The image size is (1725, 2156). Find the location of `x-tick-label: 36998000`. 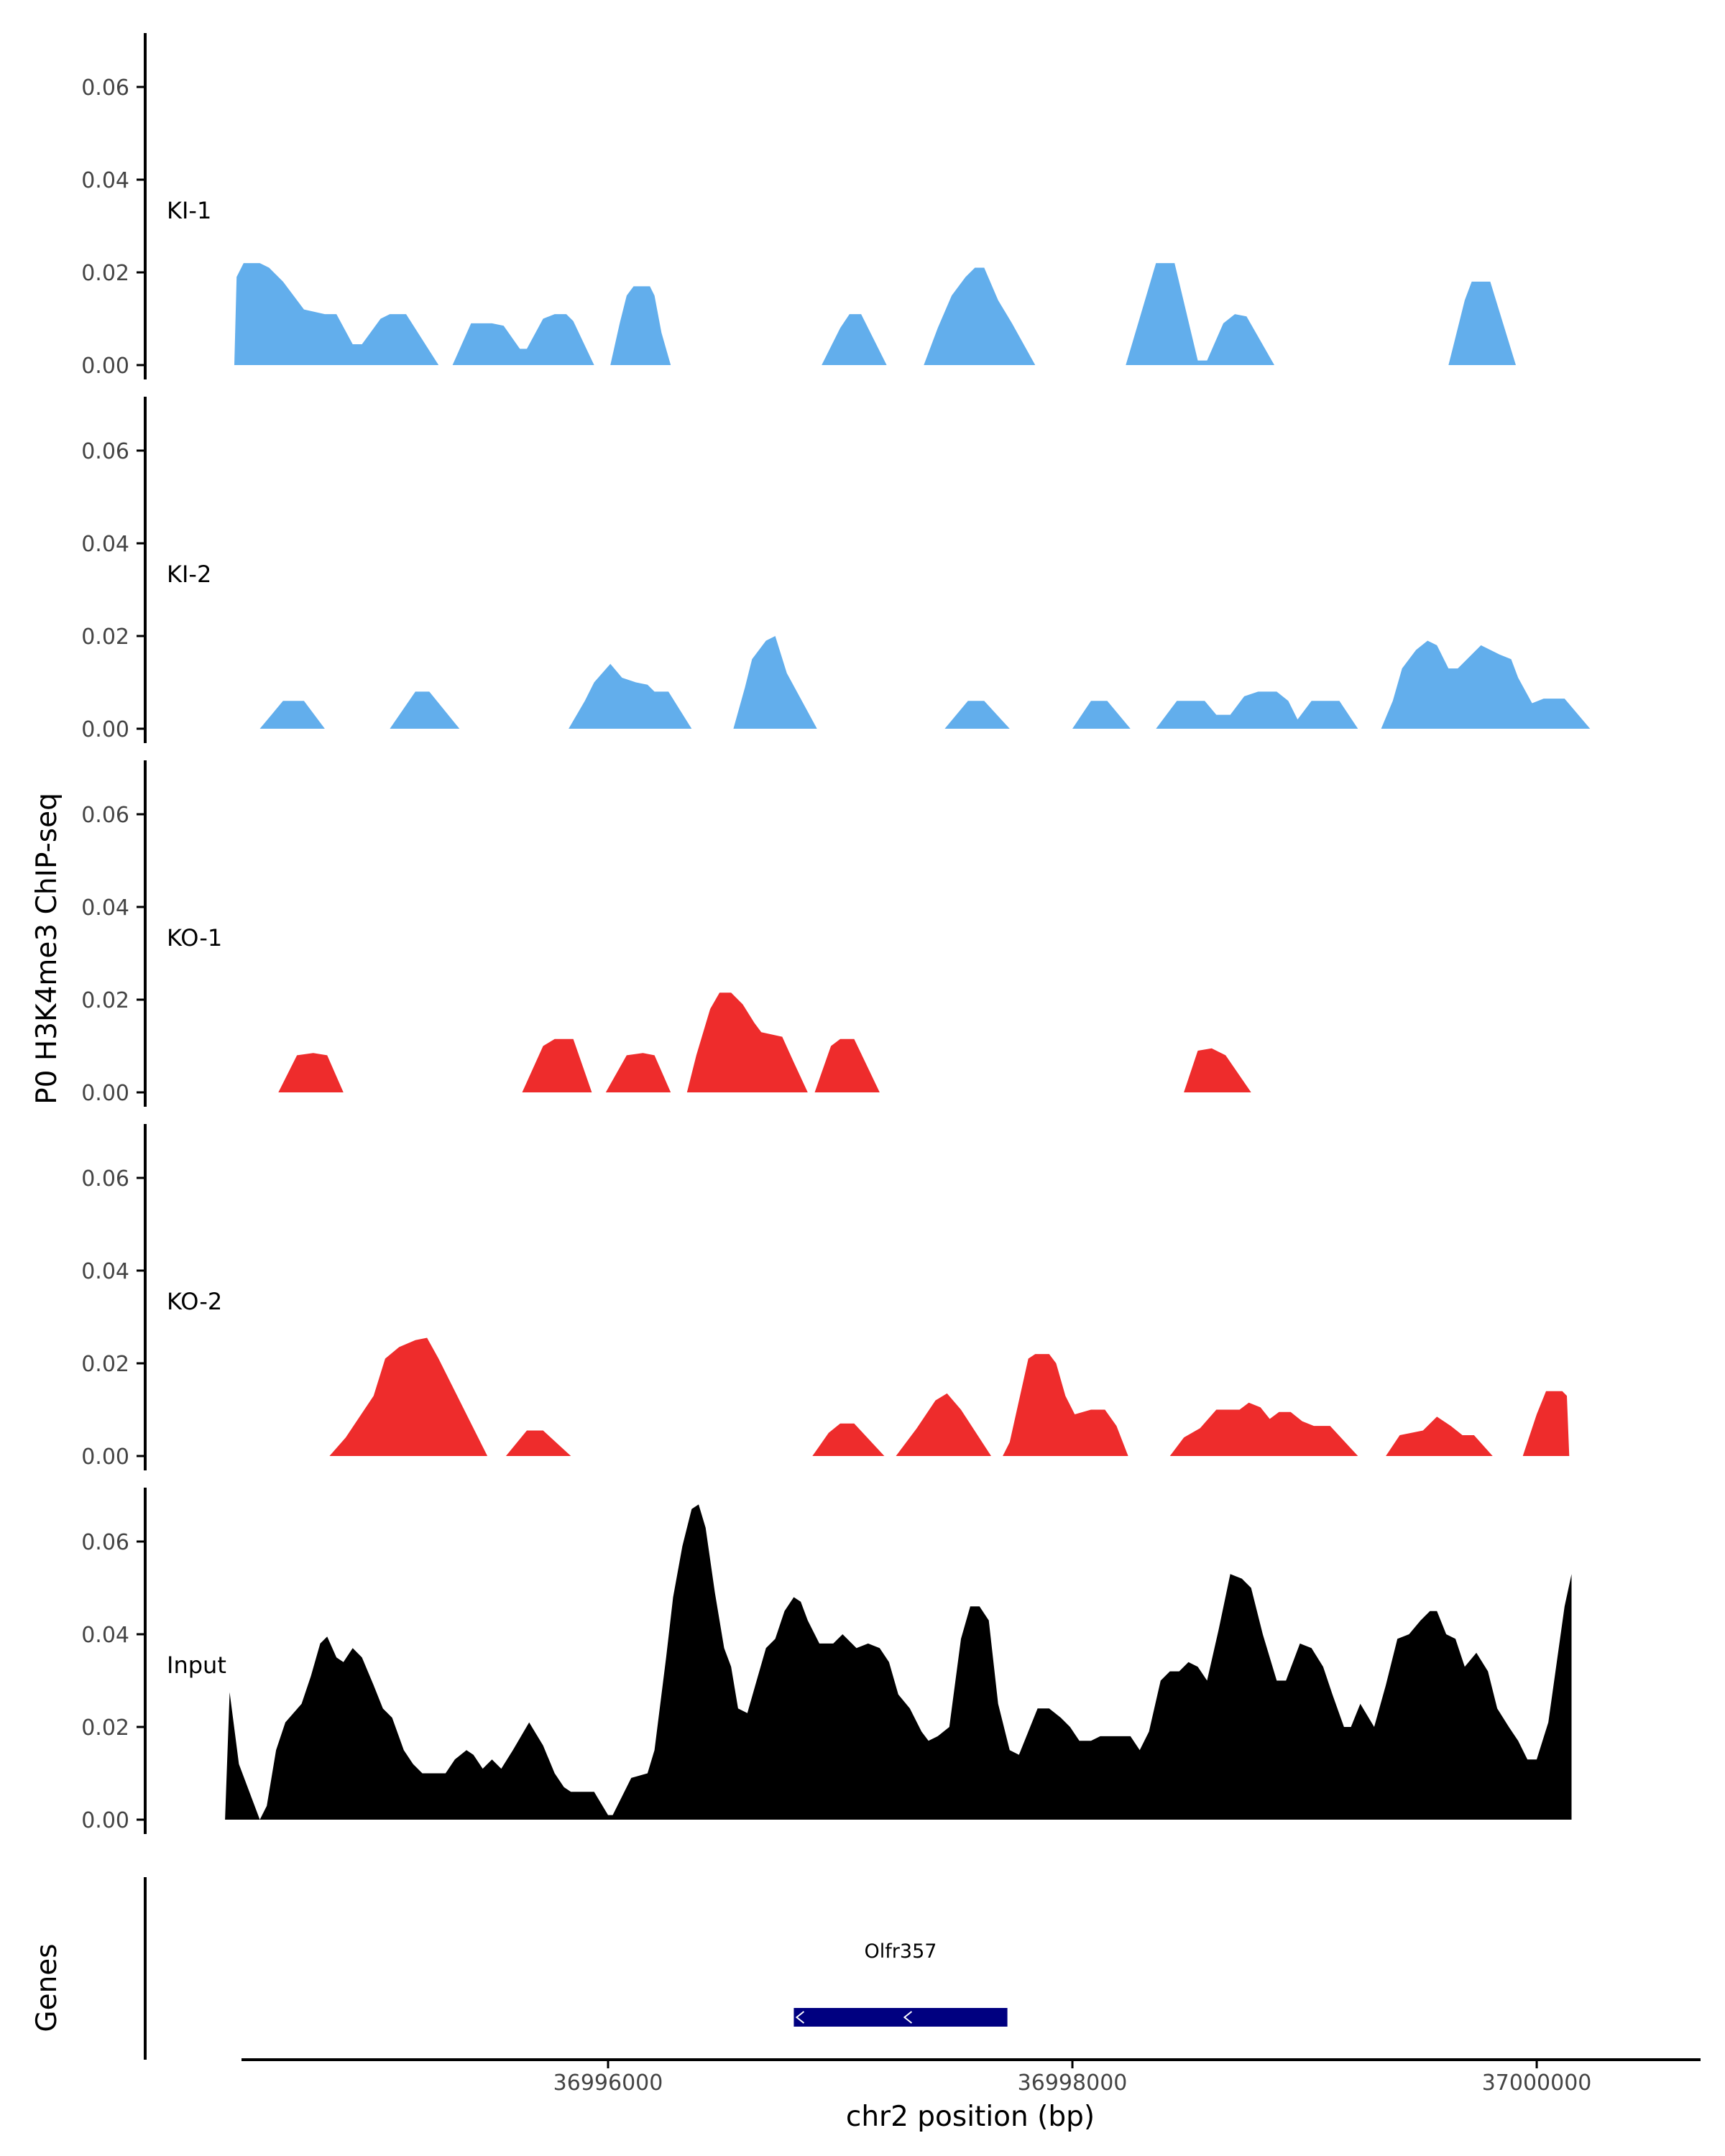

x-tick-label: 36998000 is located at coordinates (1073, 2083).